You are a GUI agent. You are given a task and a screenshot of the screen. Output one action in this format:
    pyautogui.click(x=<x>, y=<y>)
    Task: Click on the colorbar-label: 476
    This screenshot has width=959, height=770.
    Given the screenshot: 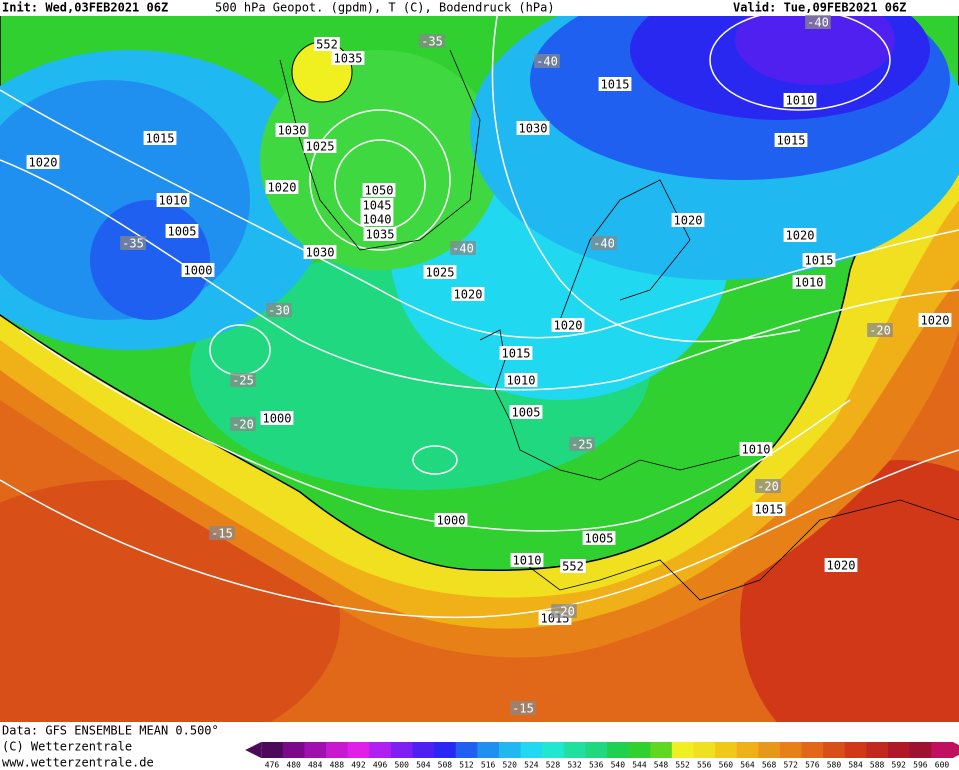 What is the action you would take?
    pyautogui.click(x=272, y=765)
    